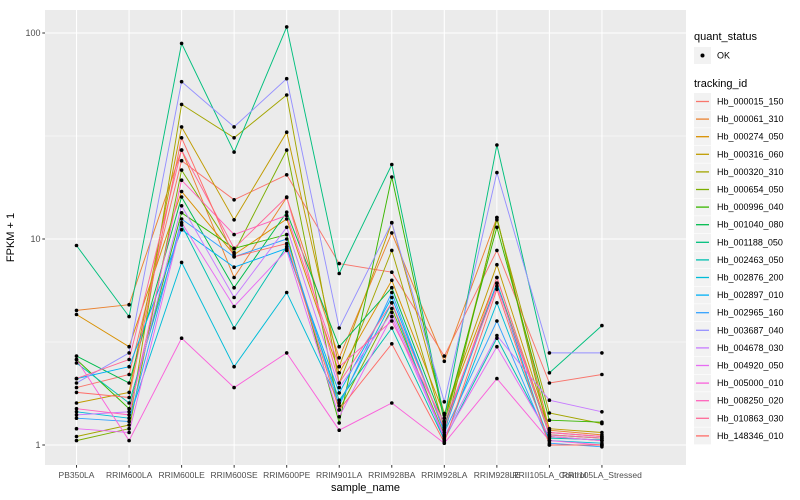  What do you see at coordinates (739, 154) in the screenshot?
I see `legend-item-Hb_000316_060: Hb_000316_060` at bounding box center [739, 154].